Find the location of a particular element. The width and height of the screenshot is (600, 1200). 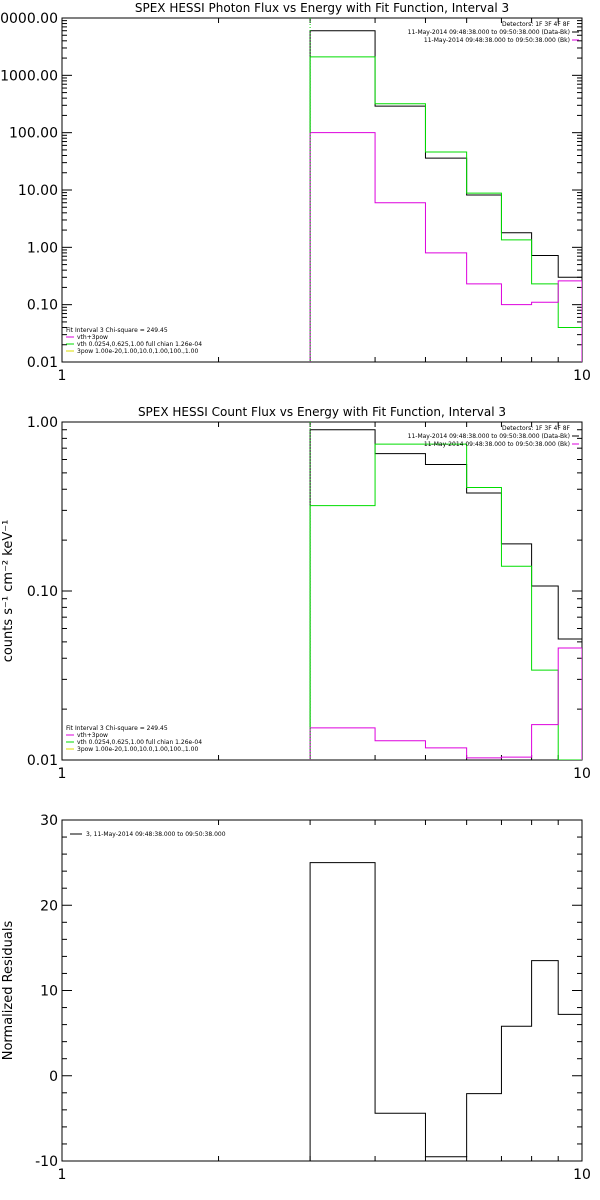

photon-flux-ytick-label: 1.00 is located at coordinates (42, 248).